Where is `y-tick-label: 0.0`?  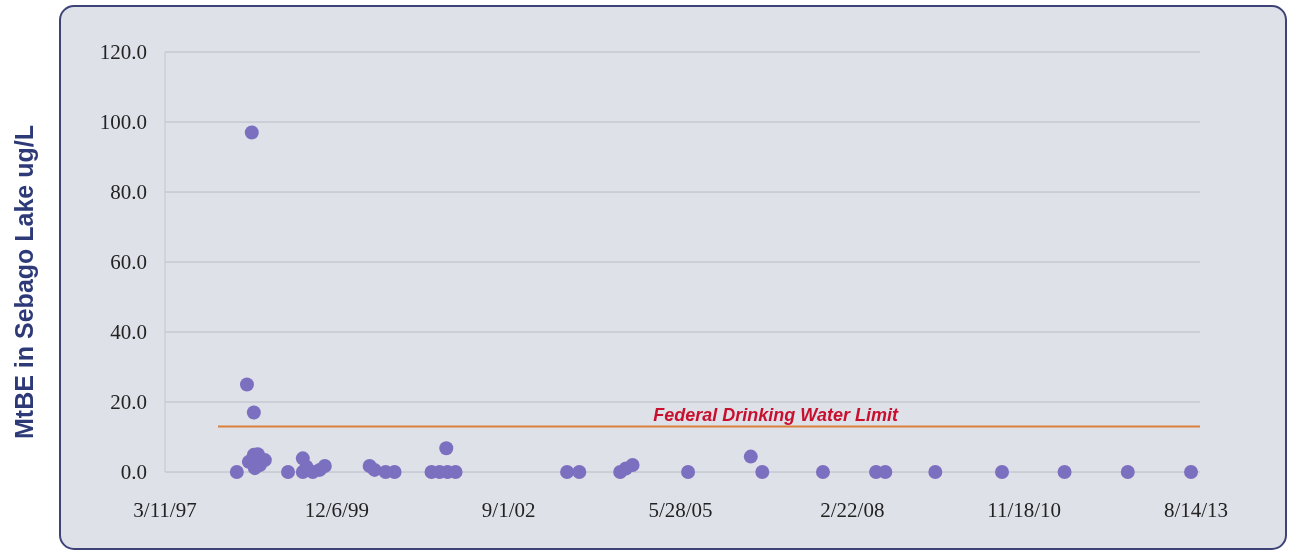
y-tick-label: 0.0 is located at coordinates (133, 472).